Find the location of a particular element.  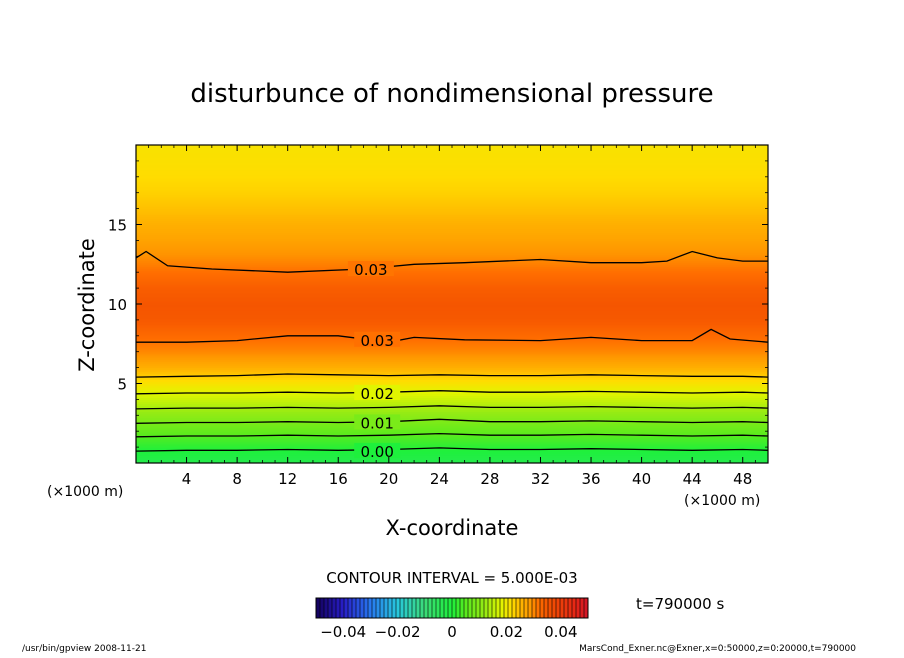

colorbar-ticks: −0.04 −0.02 0 0.02 0.04 is located at coordinates (448, 632).